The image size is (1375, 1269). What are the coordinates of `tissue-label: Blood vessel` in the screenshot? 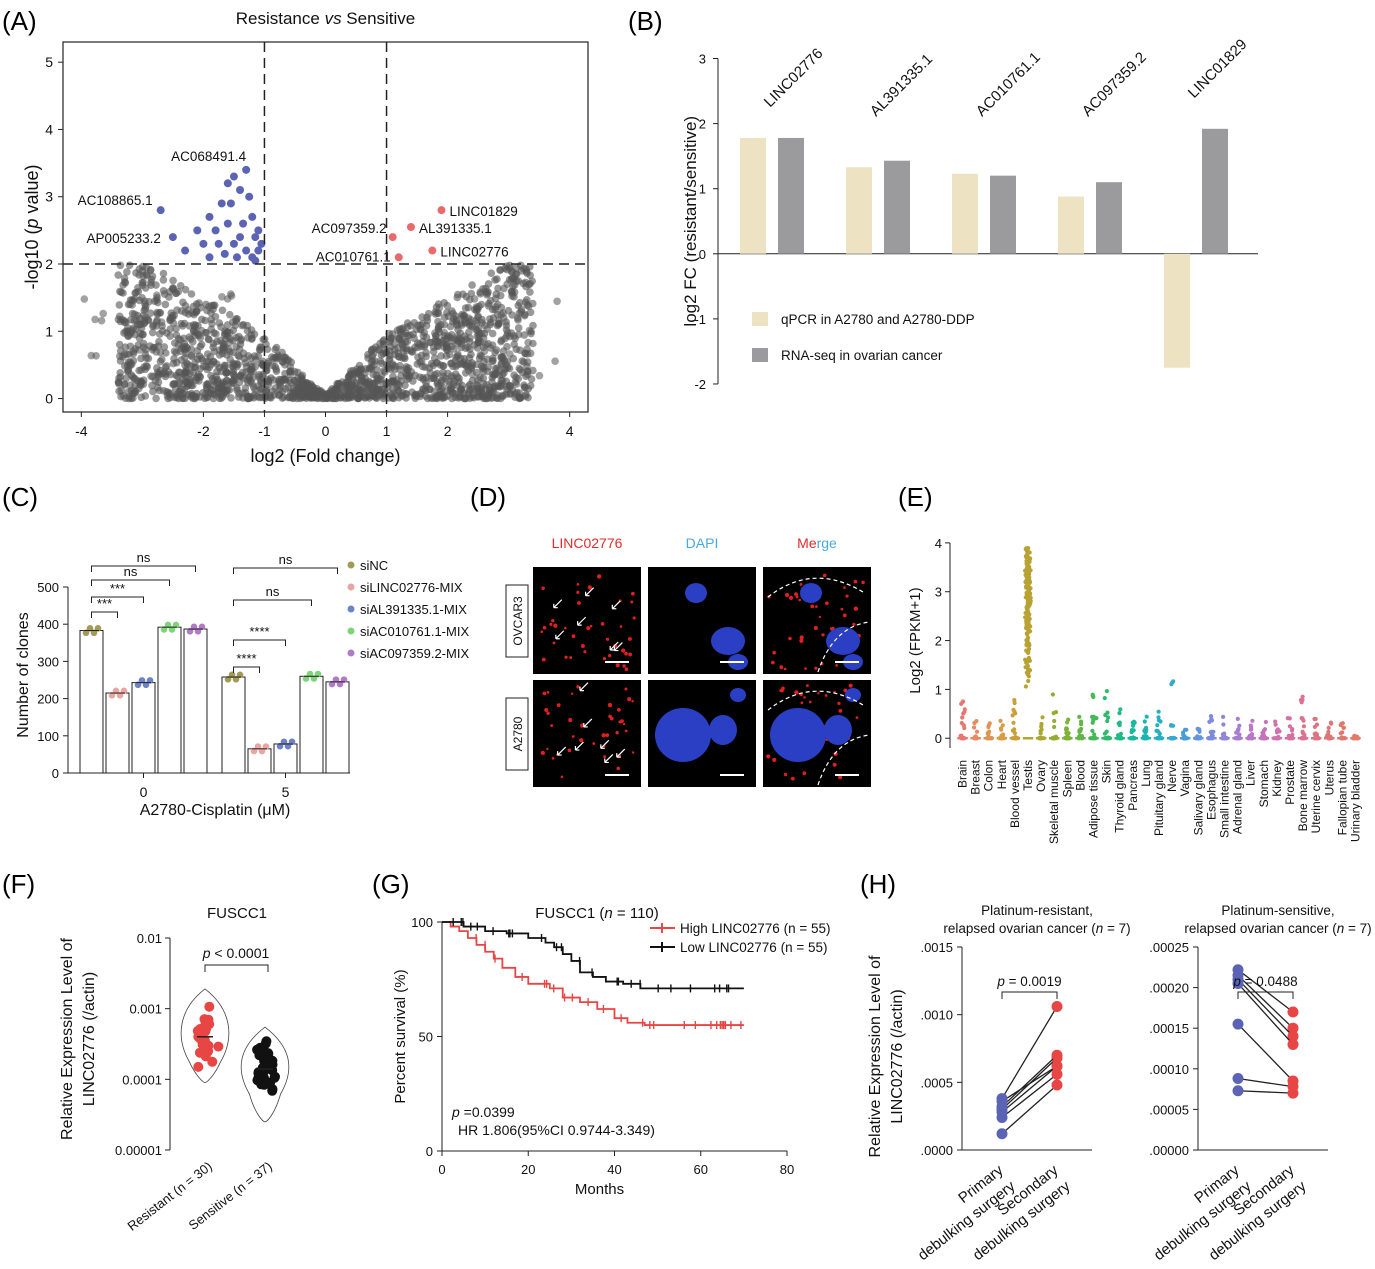 It's located at (1015, 794).